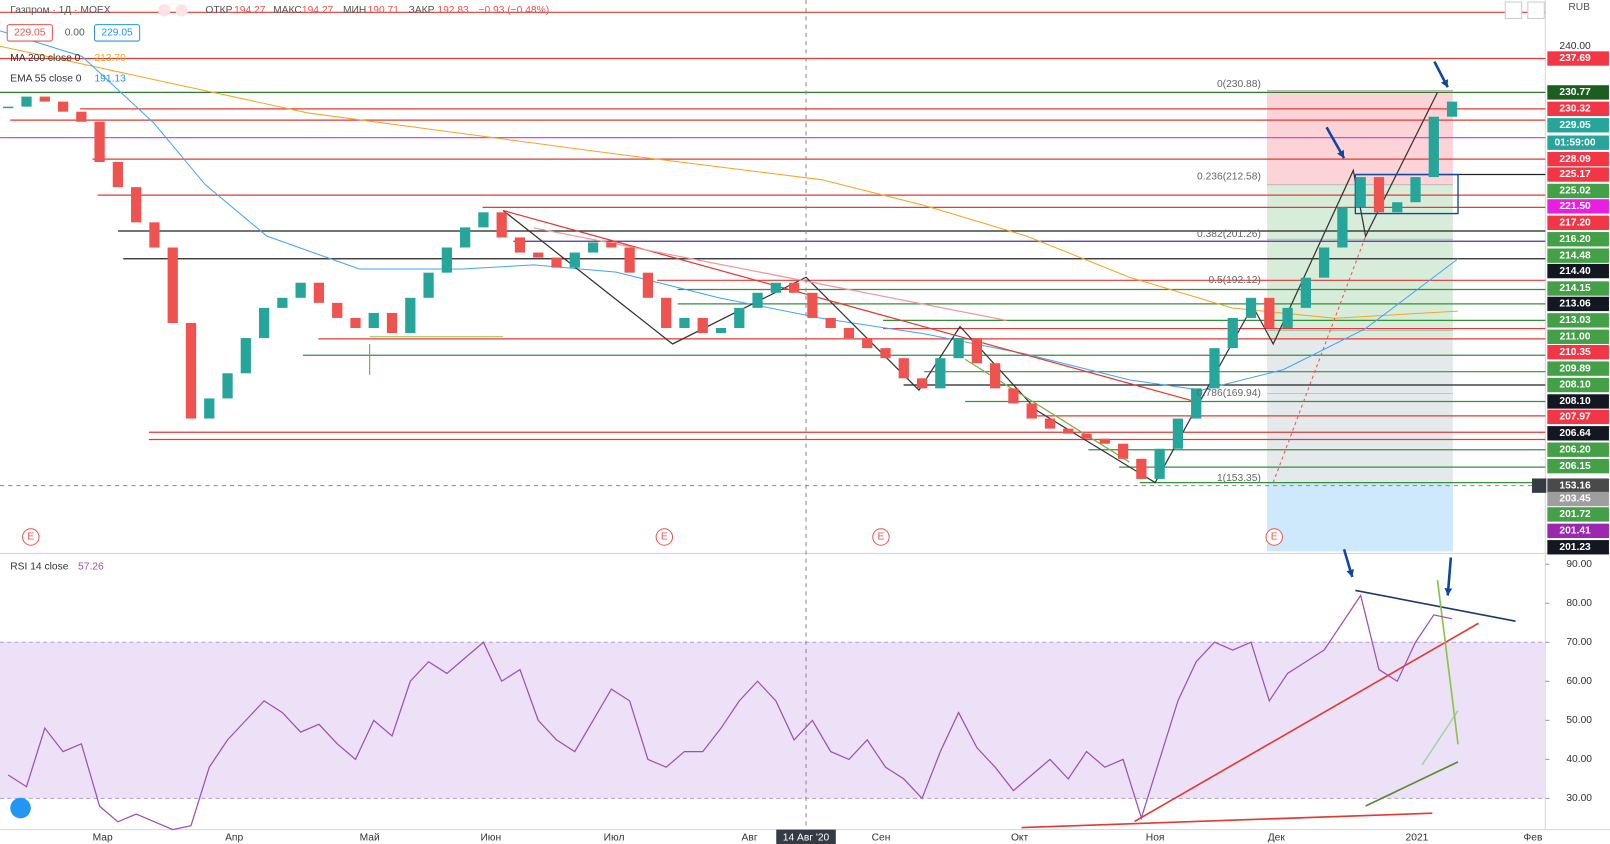  Describe the element at coordinates (1579, 642) in the screenshot. I see `rsi-tick-label: 70.00` at that location.